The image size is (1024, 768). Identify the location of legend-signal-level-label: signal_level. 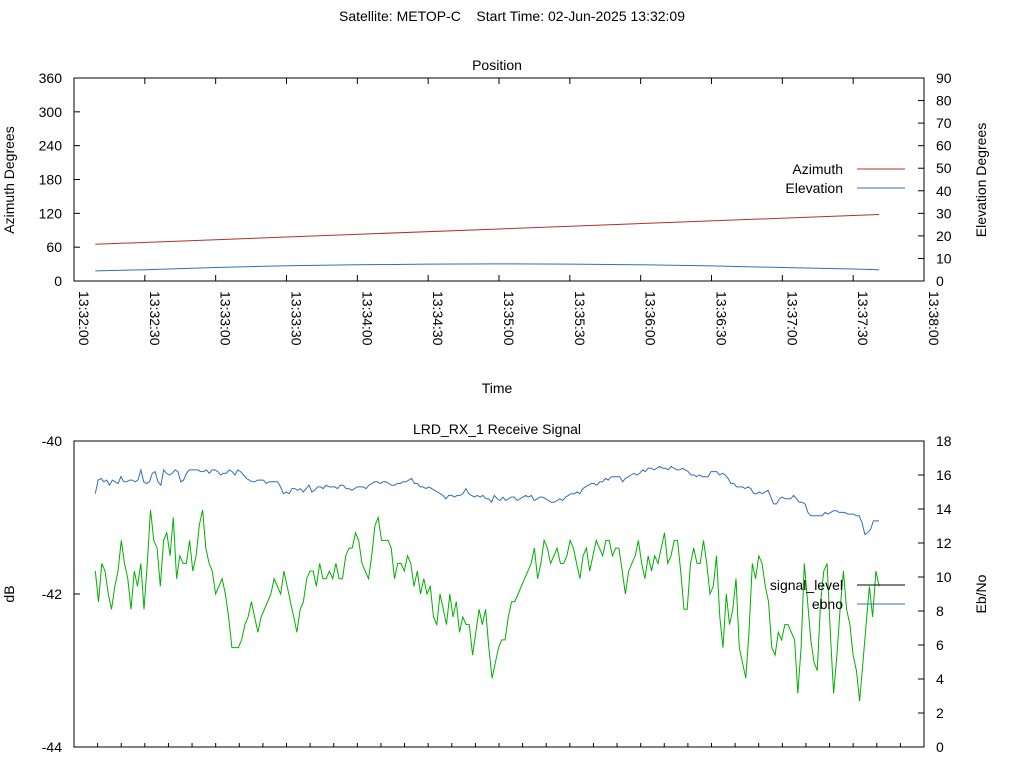
(806, 585).